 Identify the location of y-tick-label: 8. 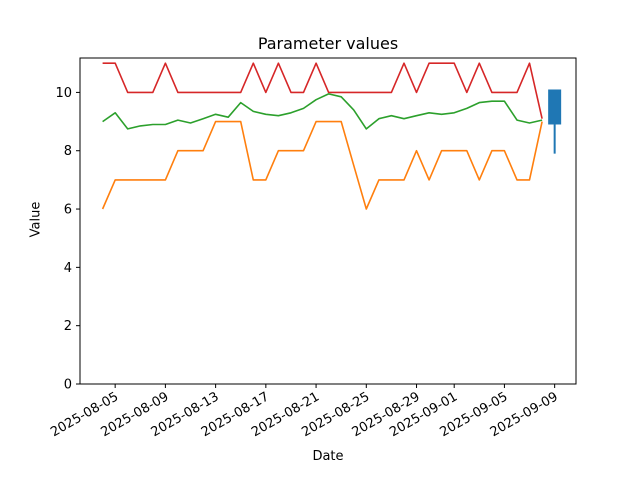
(68, 151).